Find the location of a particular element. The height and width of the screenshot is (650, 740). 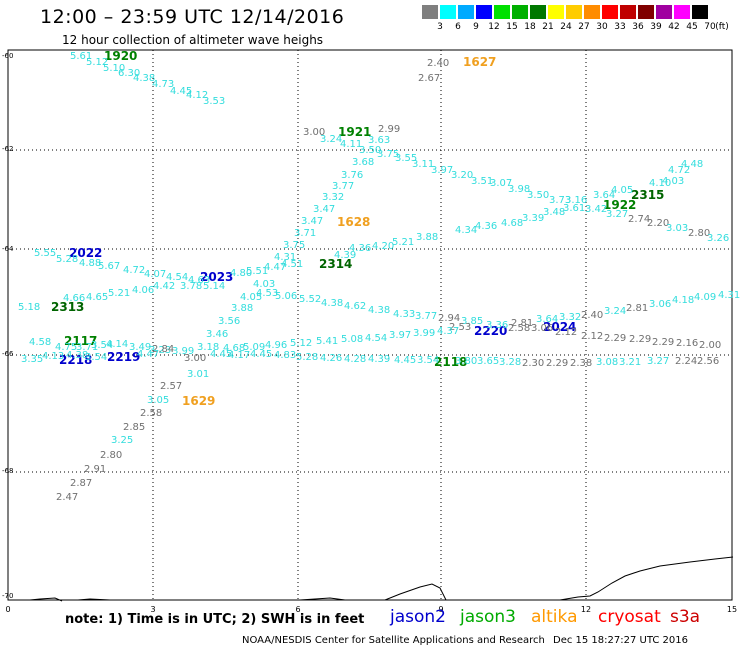

wave-height-value: 4.37 is located at coordinates (448, 331).